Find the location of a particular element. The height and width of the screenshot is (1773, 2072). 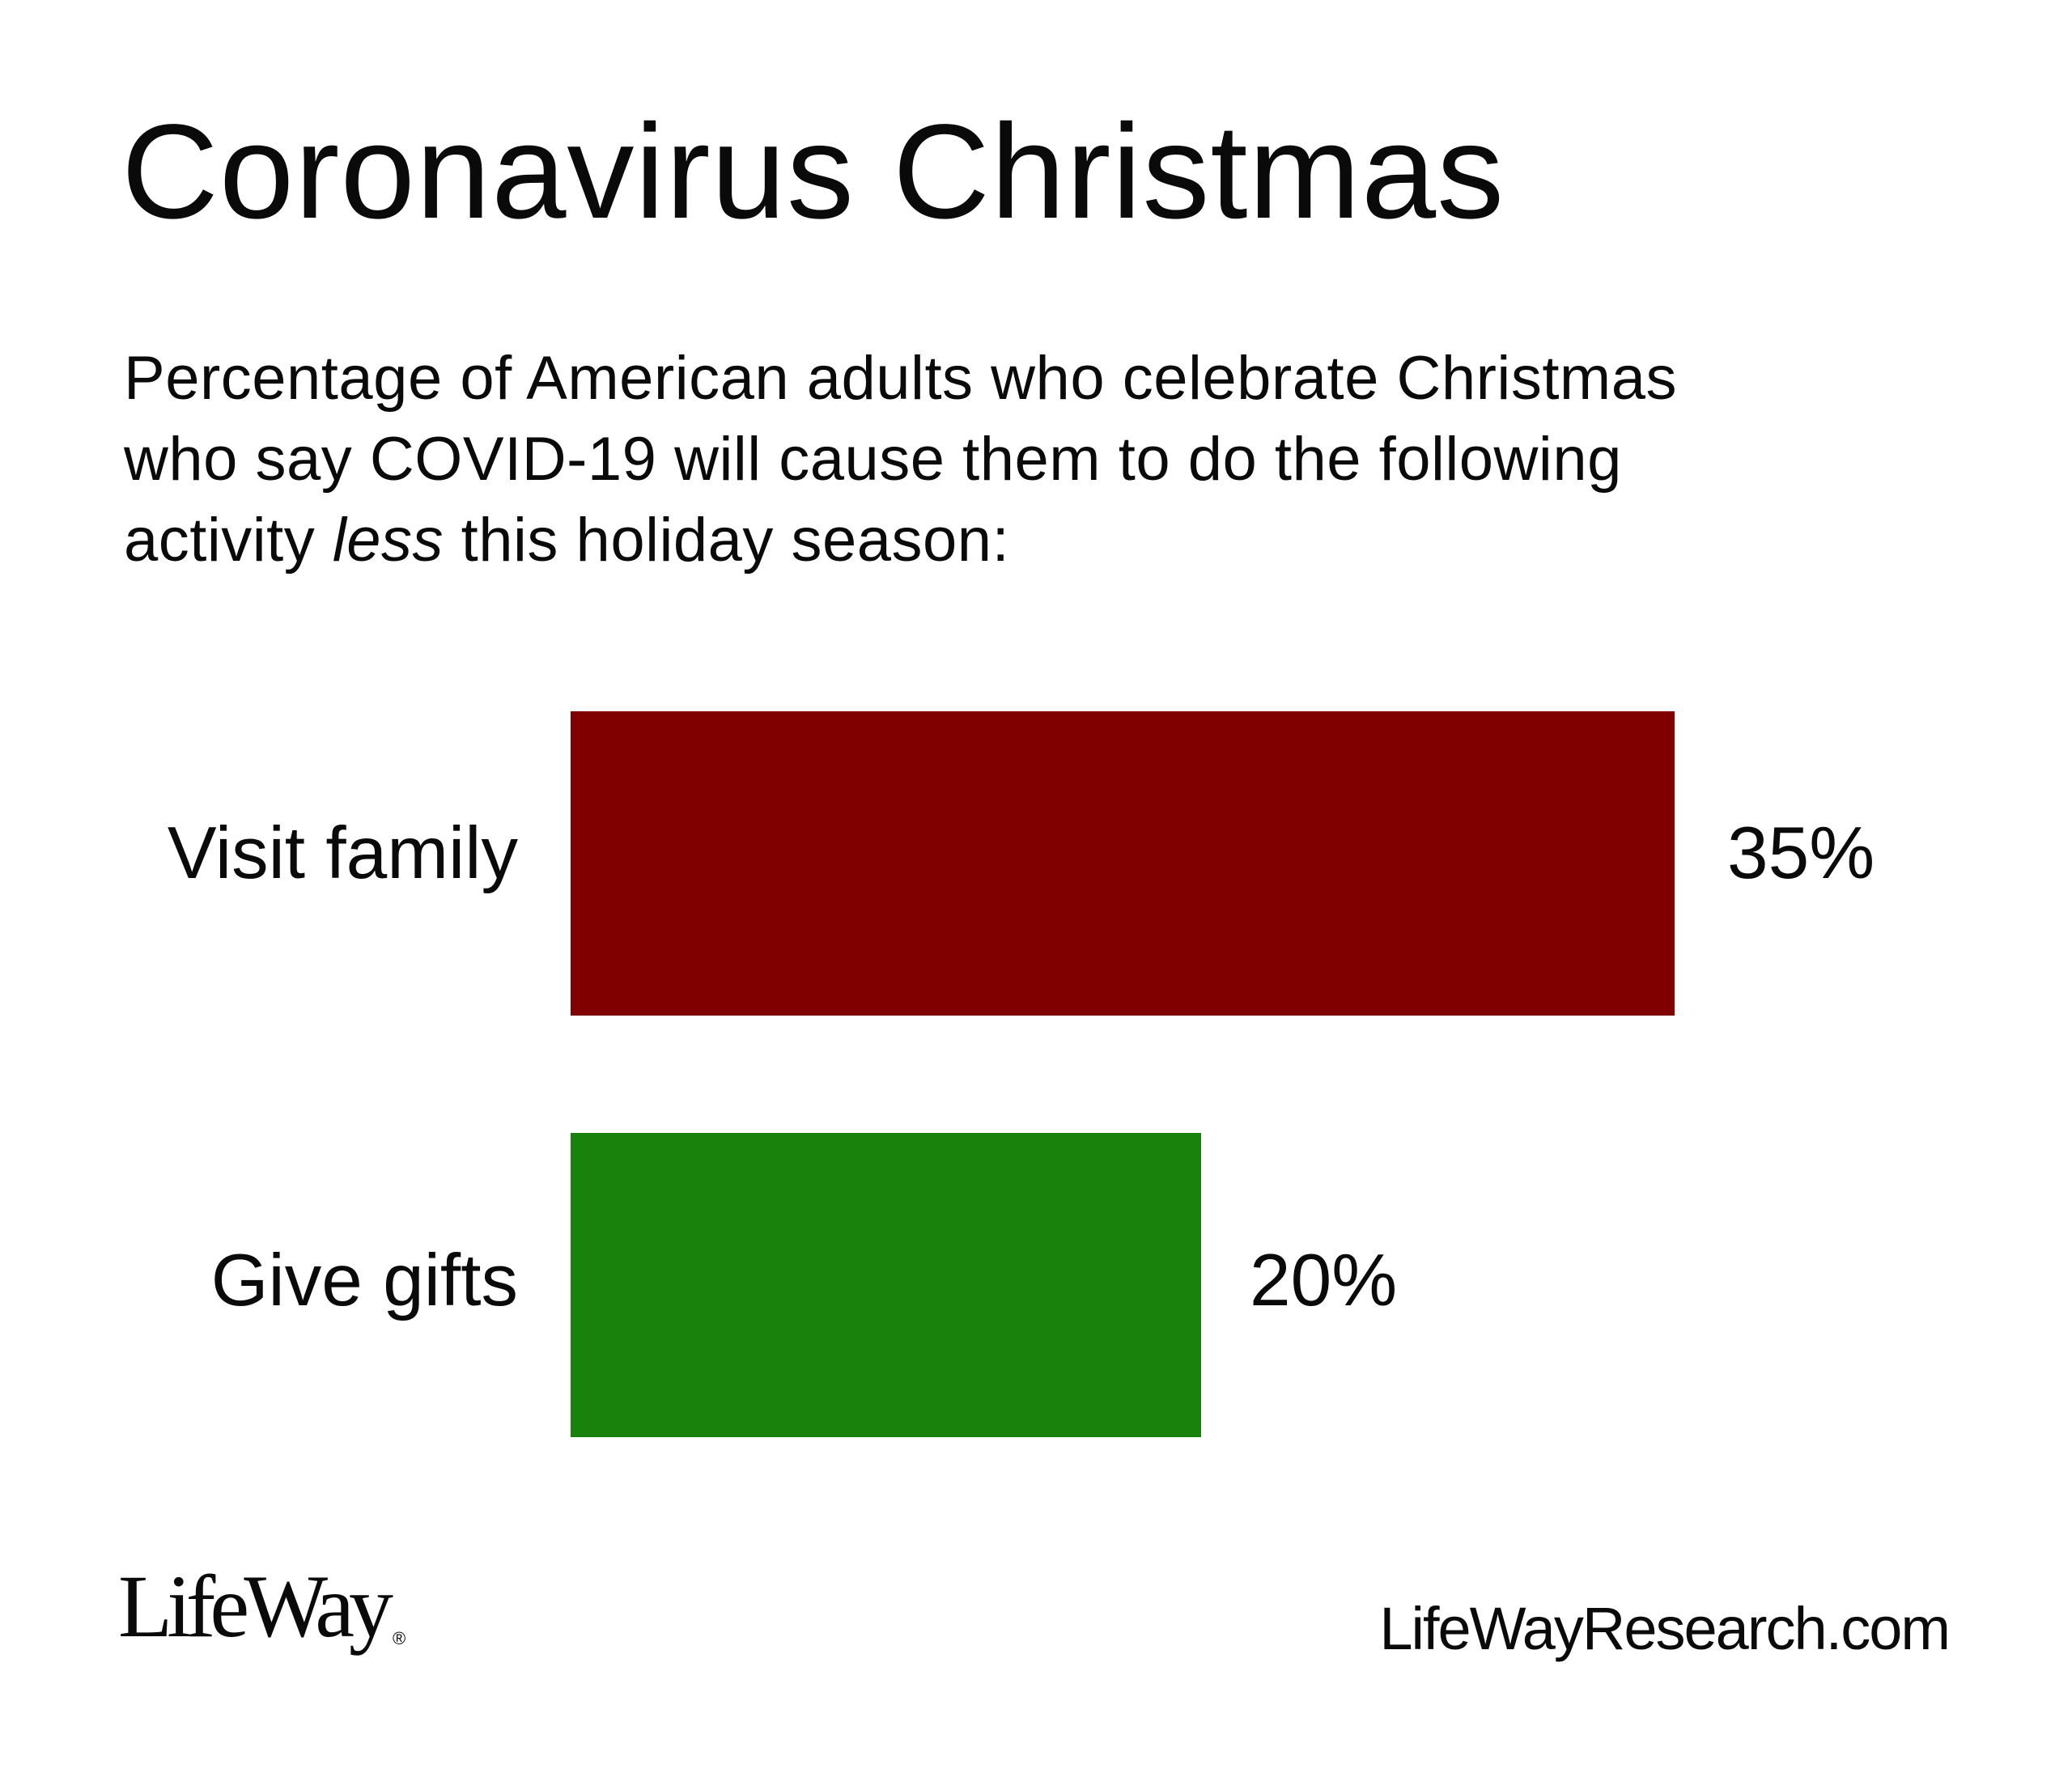

registered-mark-icon: ® is located at coordinates (399, 1638).